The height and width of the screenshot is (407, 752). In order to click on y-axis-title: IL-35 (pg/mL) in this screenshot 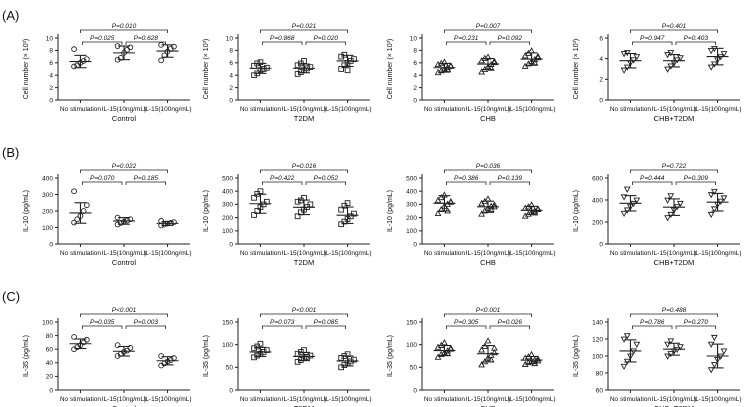, I will do `click(390, 356)`.